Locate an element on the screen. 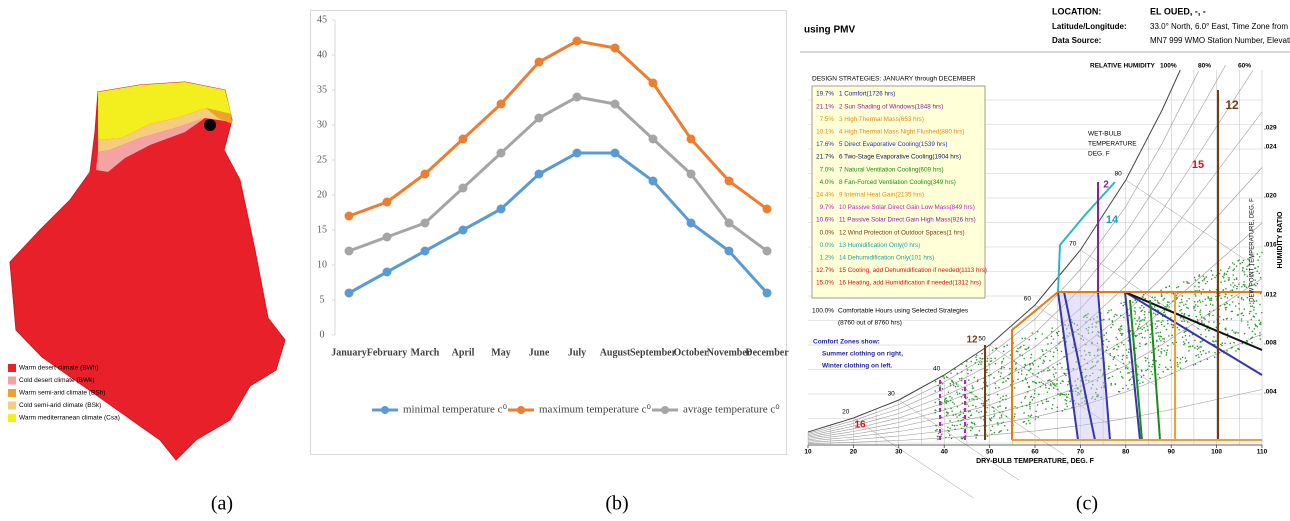 The width and height of the screenshot is (1290, 521). x-tick-label: 80 is located at coordinates (1126, 452).